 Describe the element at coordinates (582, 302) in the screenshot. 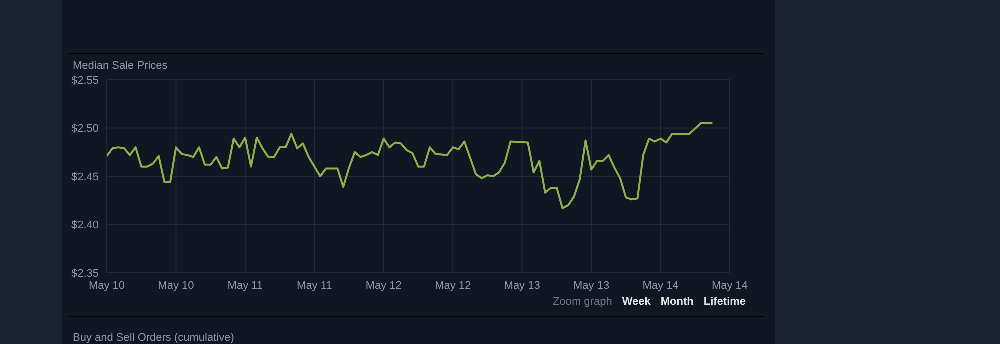

I see `text: Zoom graph` at that location.